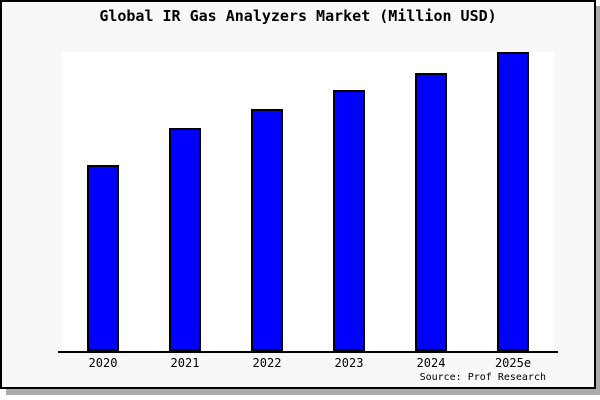  I want to click on source-credit: Source: Prof Research, so click(482, 377).